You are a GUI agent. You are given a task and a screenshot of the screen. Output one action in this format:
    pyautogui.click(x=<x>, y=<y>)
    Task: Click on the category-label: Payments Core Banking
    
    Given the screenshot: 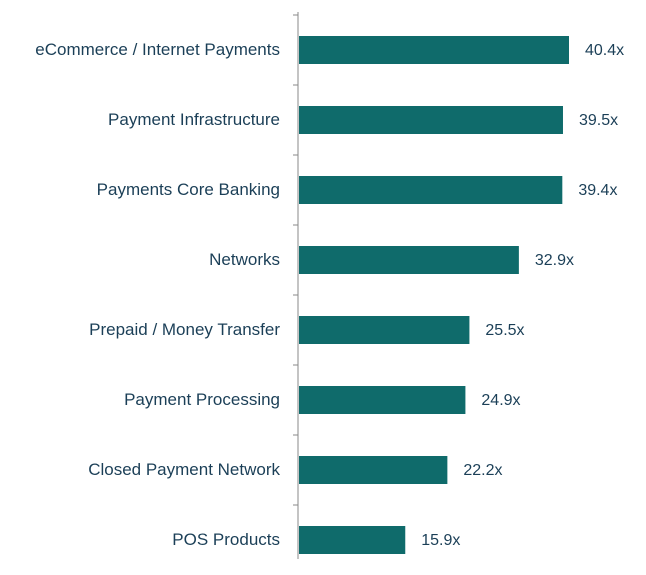 What is the action you would take?
    pyautogui.click(x=142, y=190)
    